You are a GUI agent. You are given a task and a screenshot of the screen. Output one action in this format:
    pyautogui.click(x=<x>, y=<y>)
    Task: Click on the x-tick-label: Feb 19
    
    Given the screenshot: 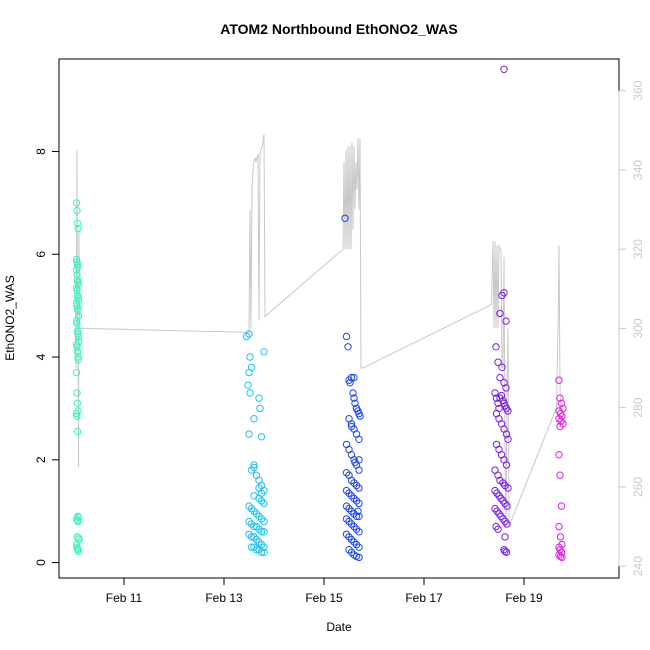 What is the action you would take?
    pyautogui.click(x=524, y=598)
    